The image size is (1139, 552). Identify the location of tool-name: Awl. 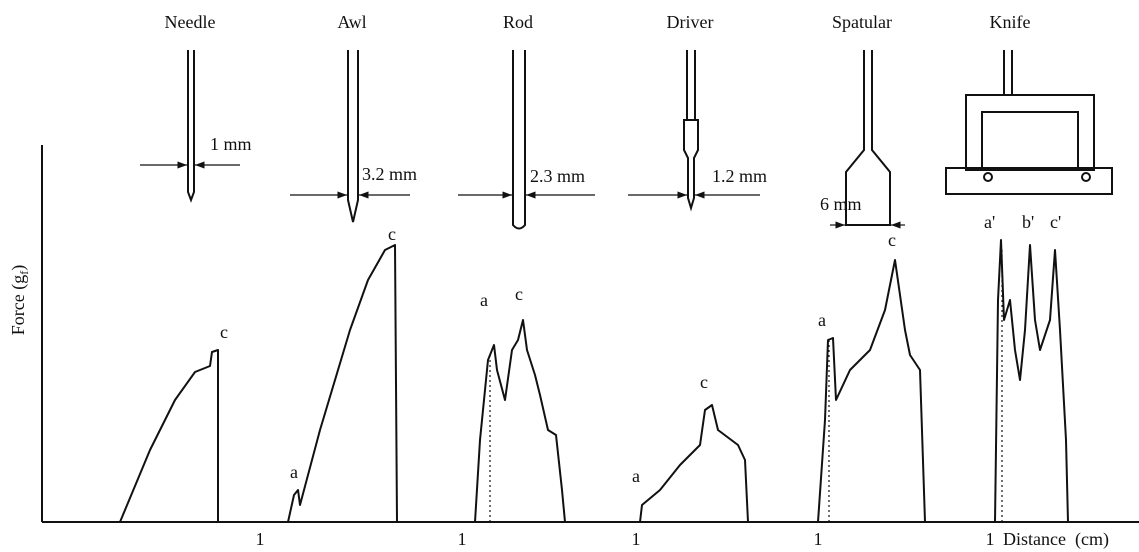
(351, 22).